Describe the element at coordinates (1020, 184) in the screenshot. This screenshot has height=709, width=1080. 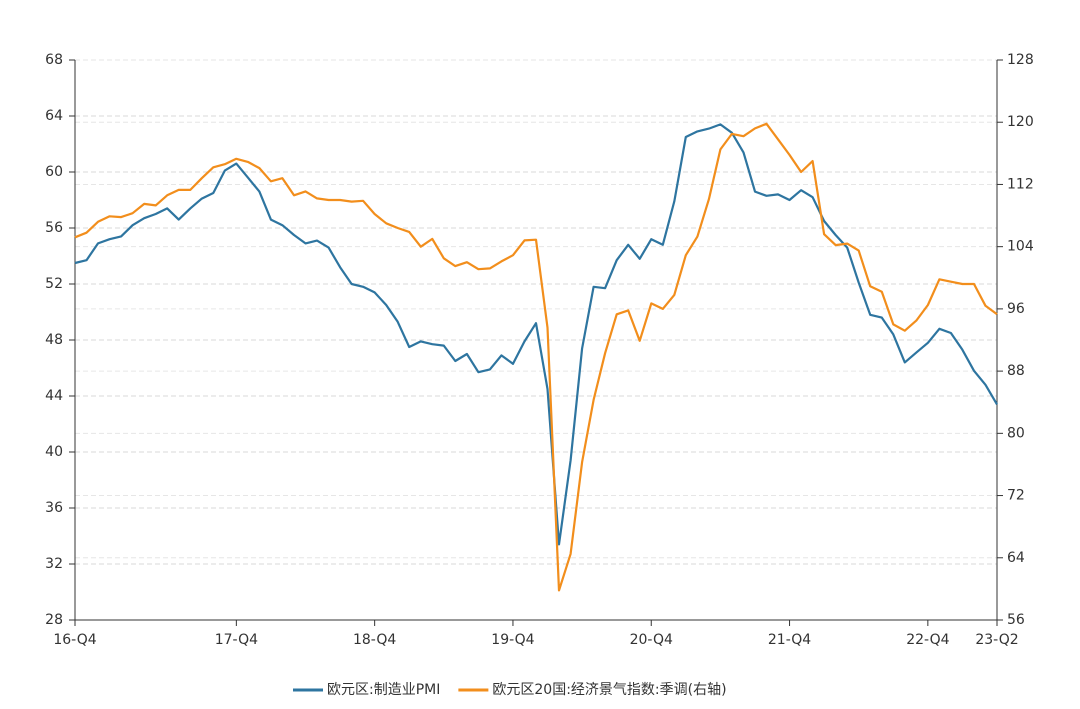
I see `y2-tick-label: 112` at that location.